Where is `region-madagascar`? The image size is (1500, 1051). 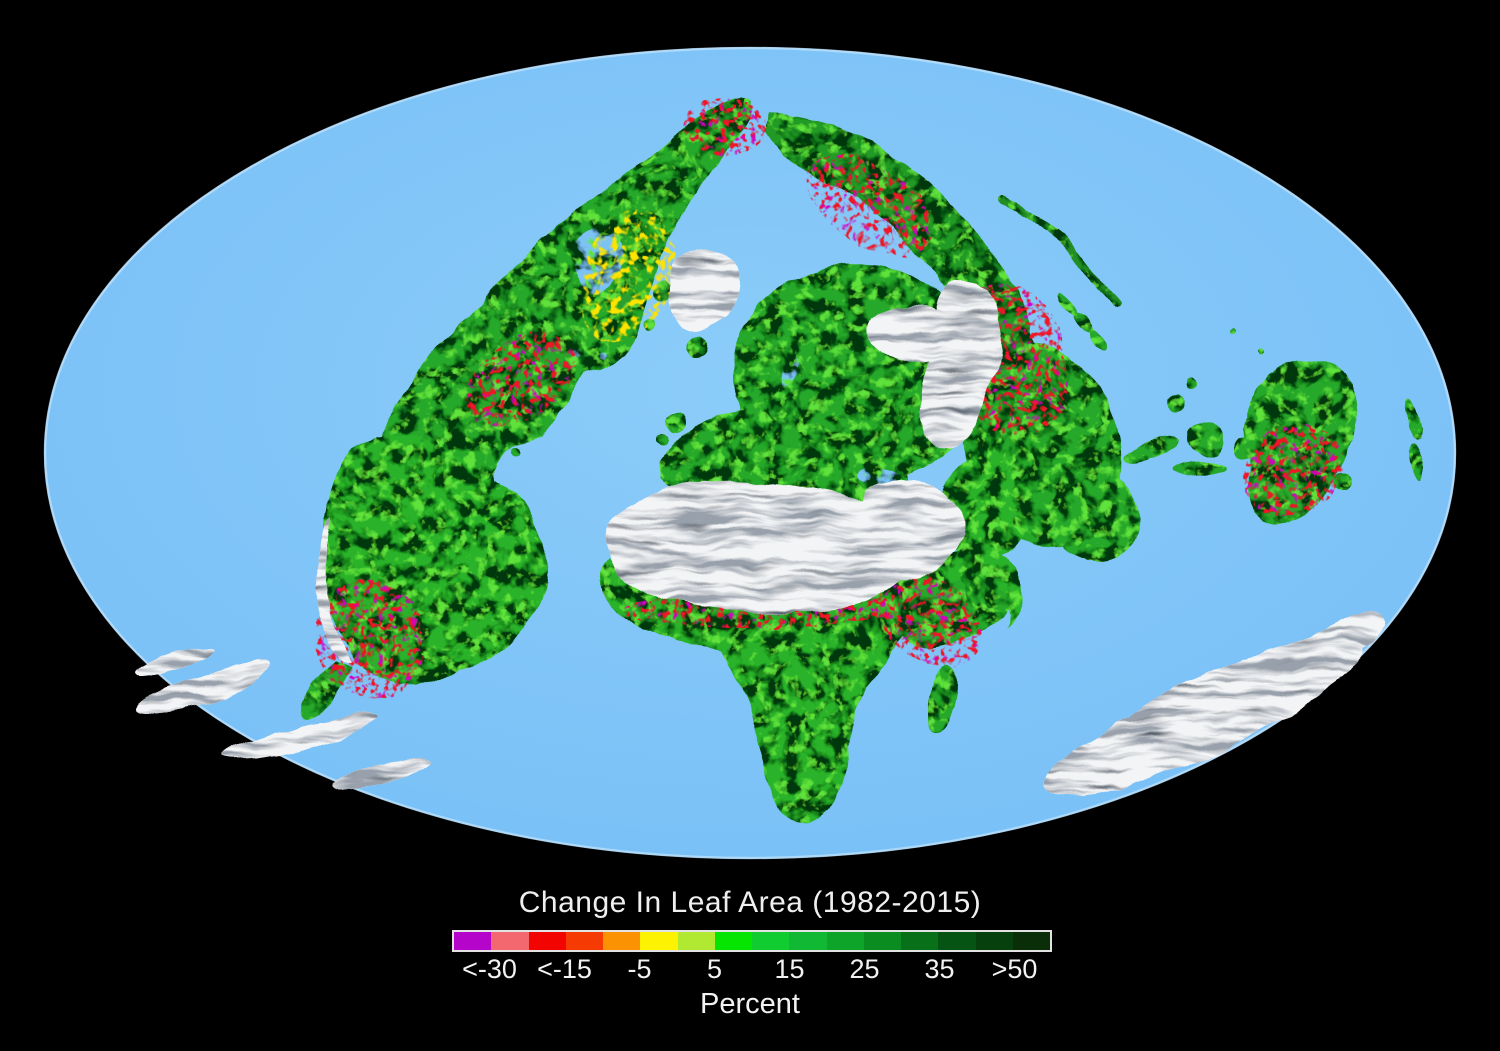 region-madagascar is located at coordinates (941, 700).